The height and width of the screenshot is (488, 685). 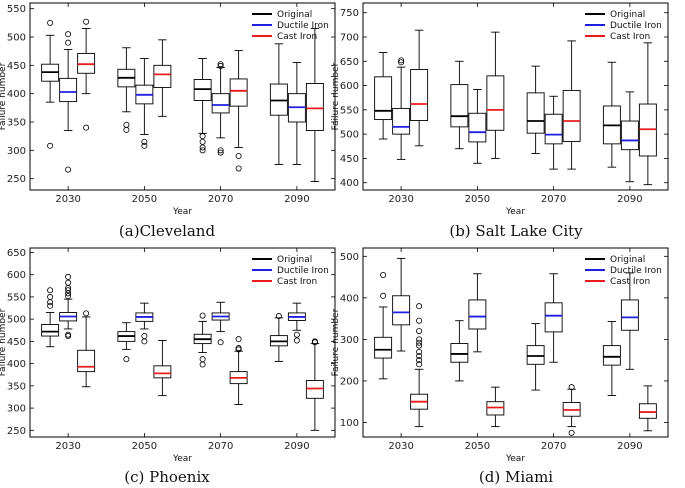 I want to click on box-original-2090, so click(x=278, y=104).